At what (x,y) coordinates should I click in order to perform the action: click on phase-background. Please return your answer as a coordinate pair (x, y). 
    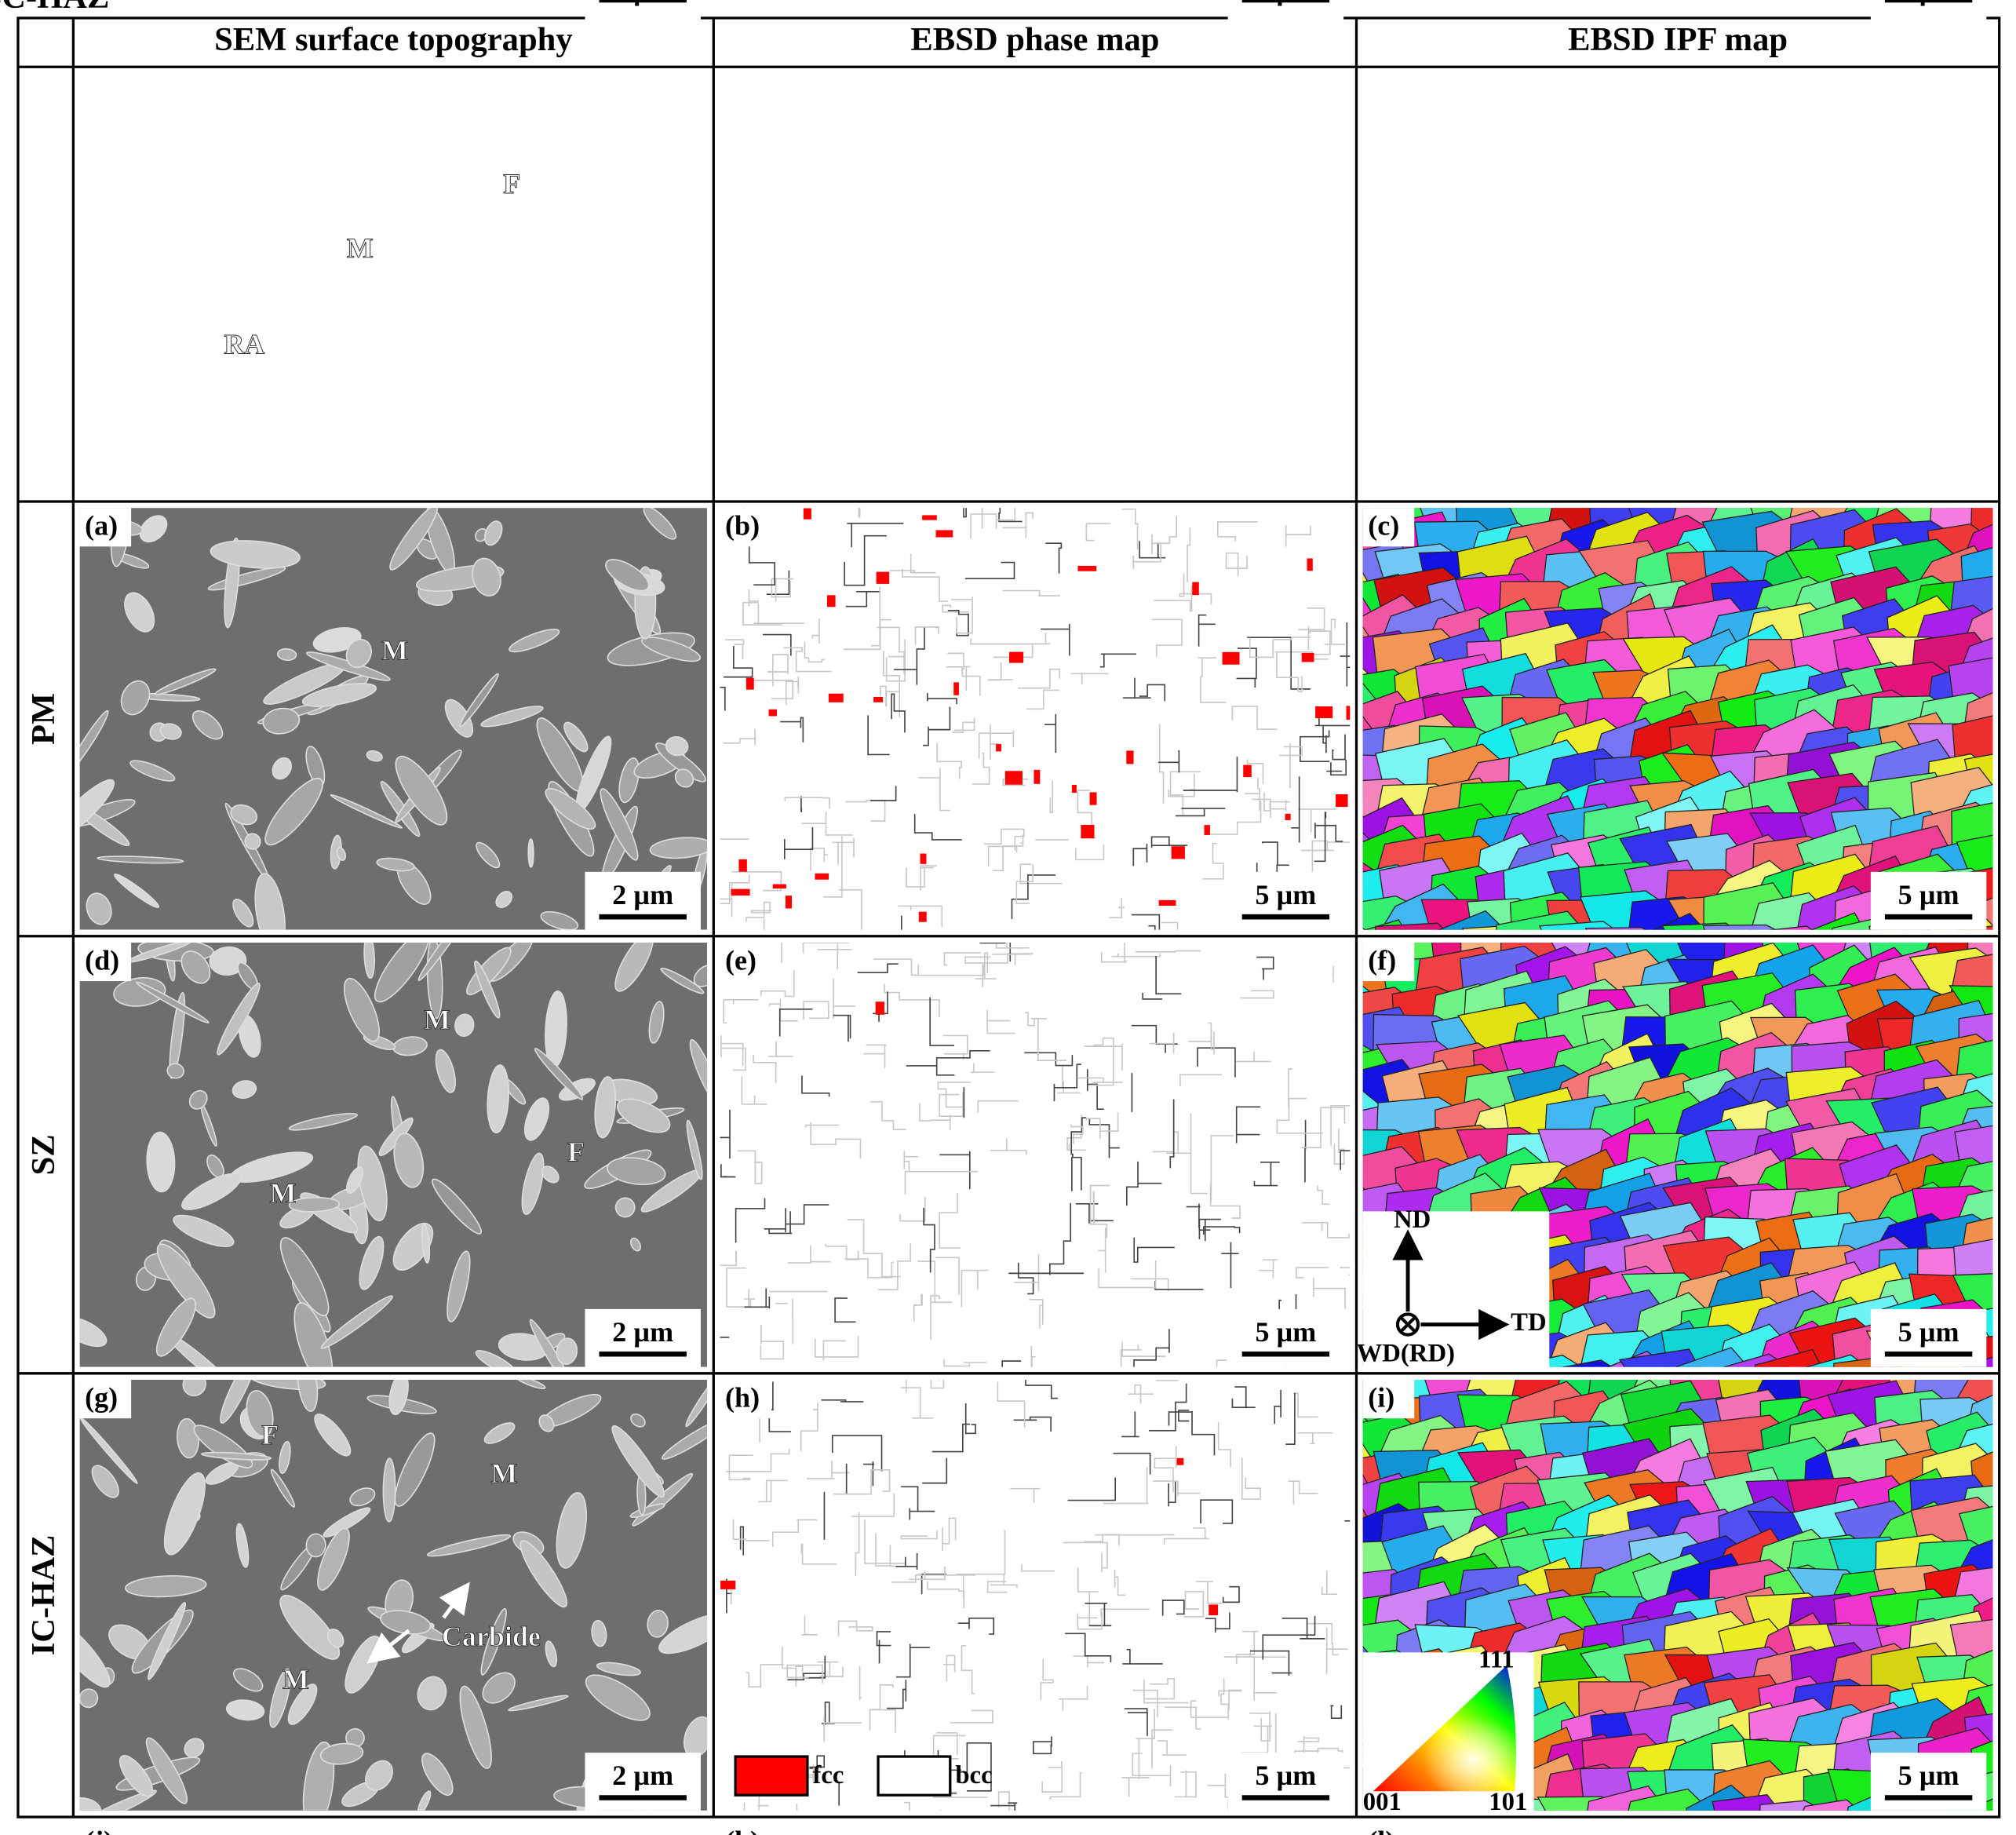
    Looking at the image, I should click on (1035, 1154).